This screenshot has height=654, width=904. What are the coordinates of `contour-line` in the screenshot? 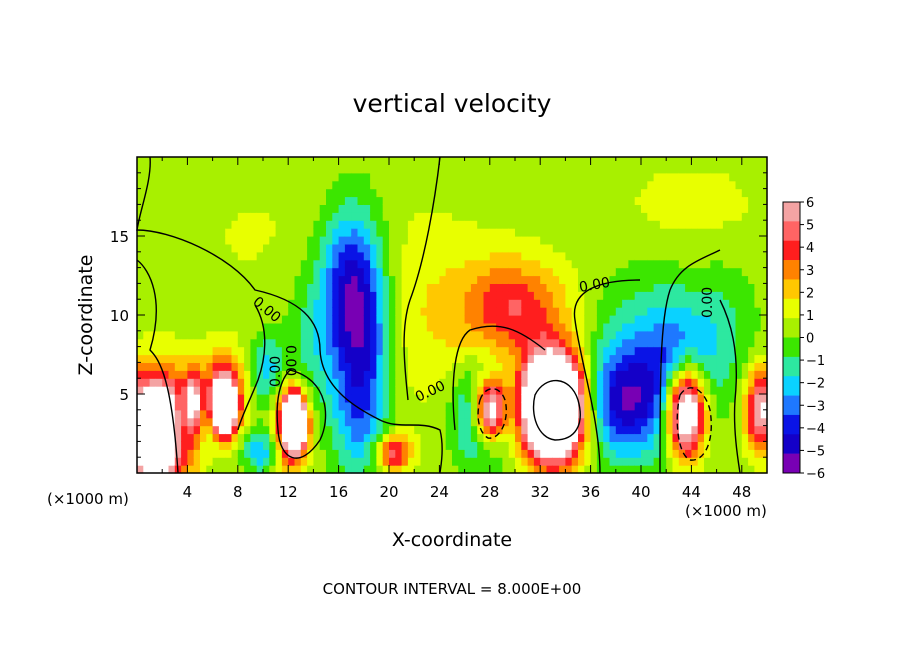 It's located at (422, 278).